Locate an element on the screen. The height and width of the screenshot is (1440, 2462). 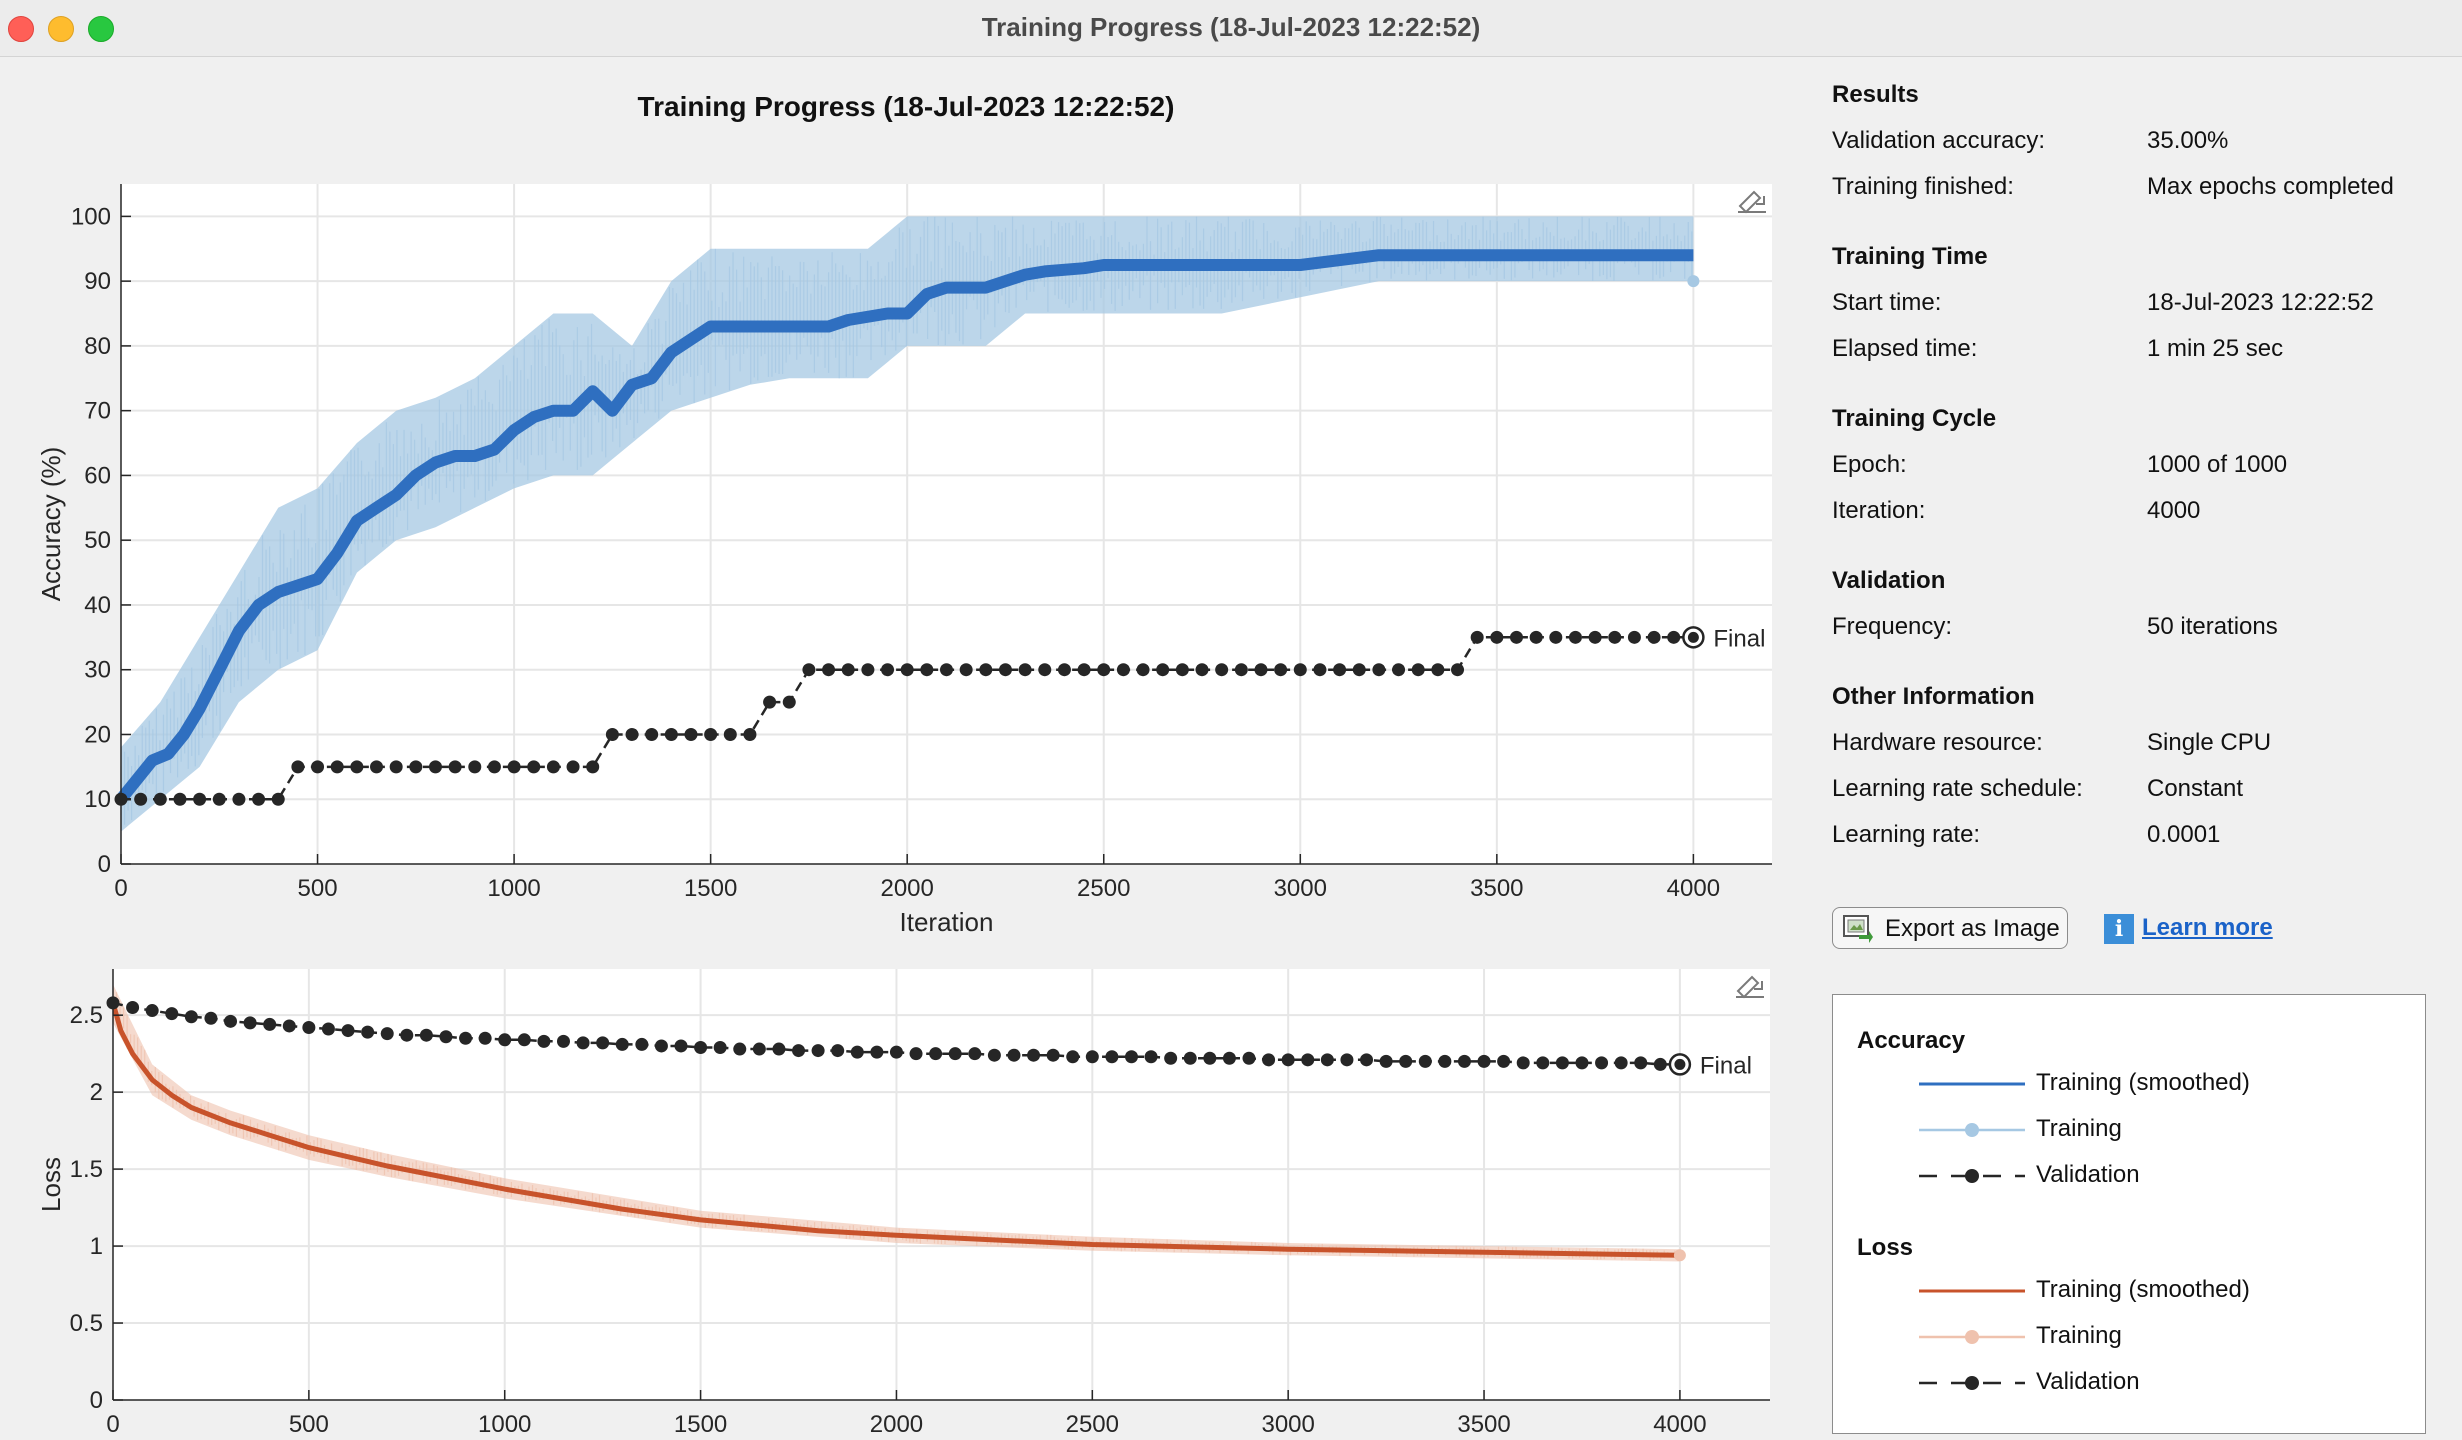
maximize-window-button is located at coordinates (101, 29).